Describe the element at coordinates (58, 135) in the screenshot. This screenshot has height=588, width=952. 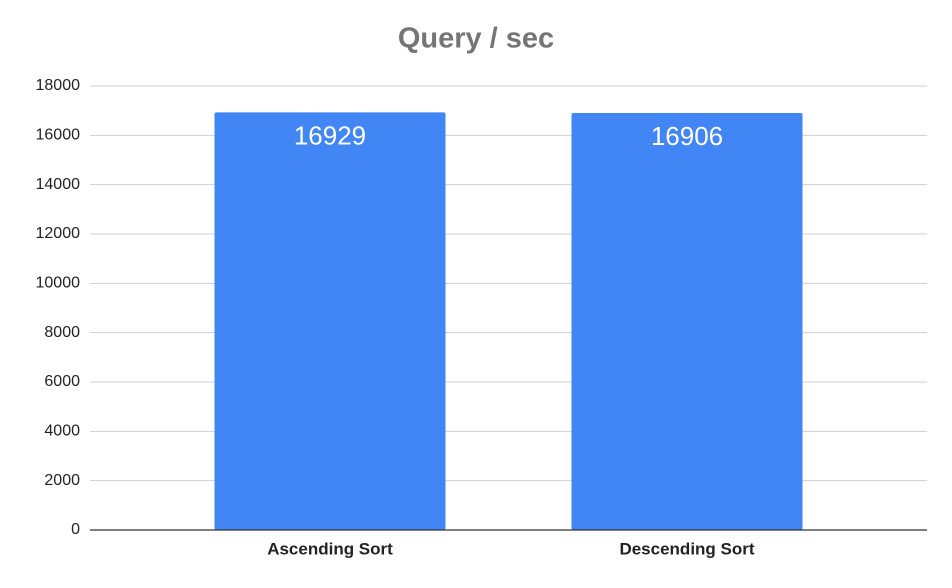
I see `y-tick-label: 16000` at that location.